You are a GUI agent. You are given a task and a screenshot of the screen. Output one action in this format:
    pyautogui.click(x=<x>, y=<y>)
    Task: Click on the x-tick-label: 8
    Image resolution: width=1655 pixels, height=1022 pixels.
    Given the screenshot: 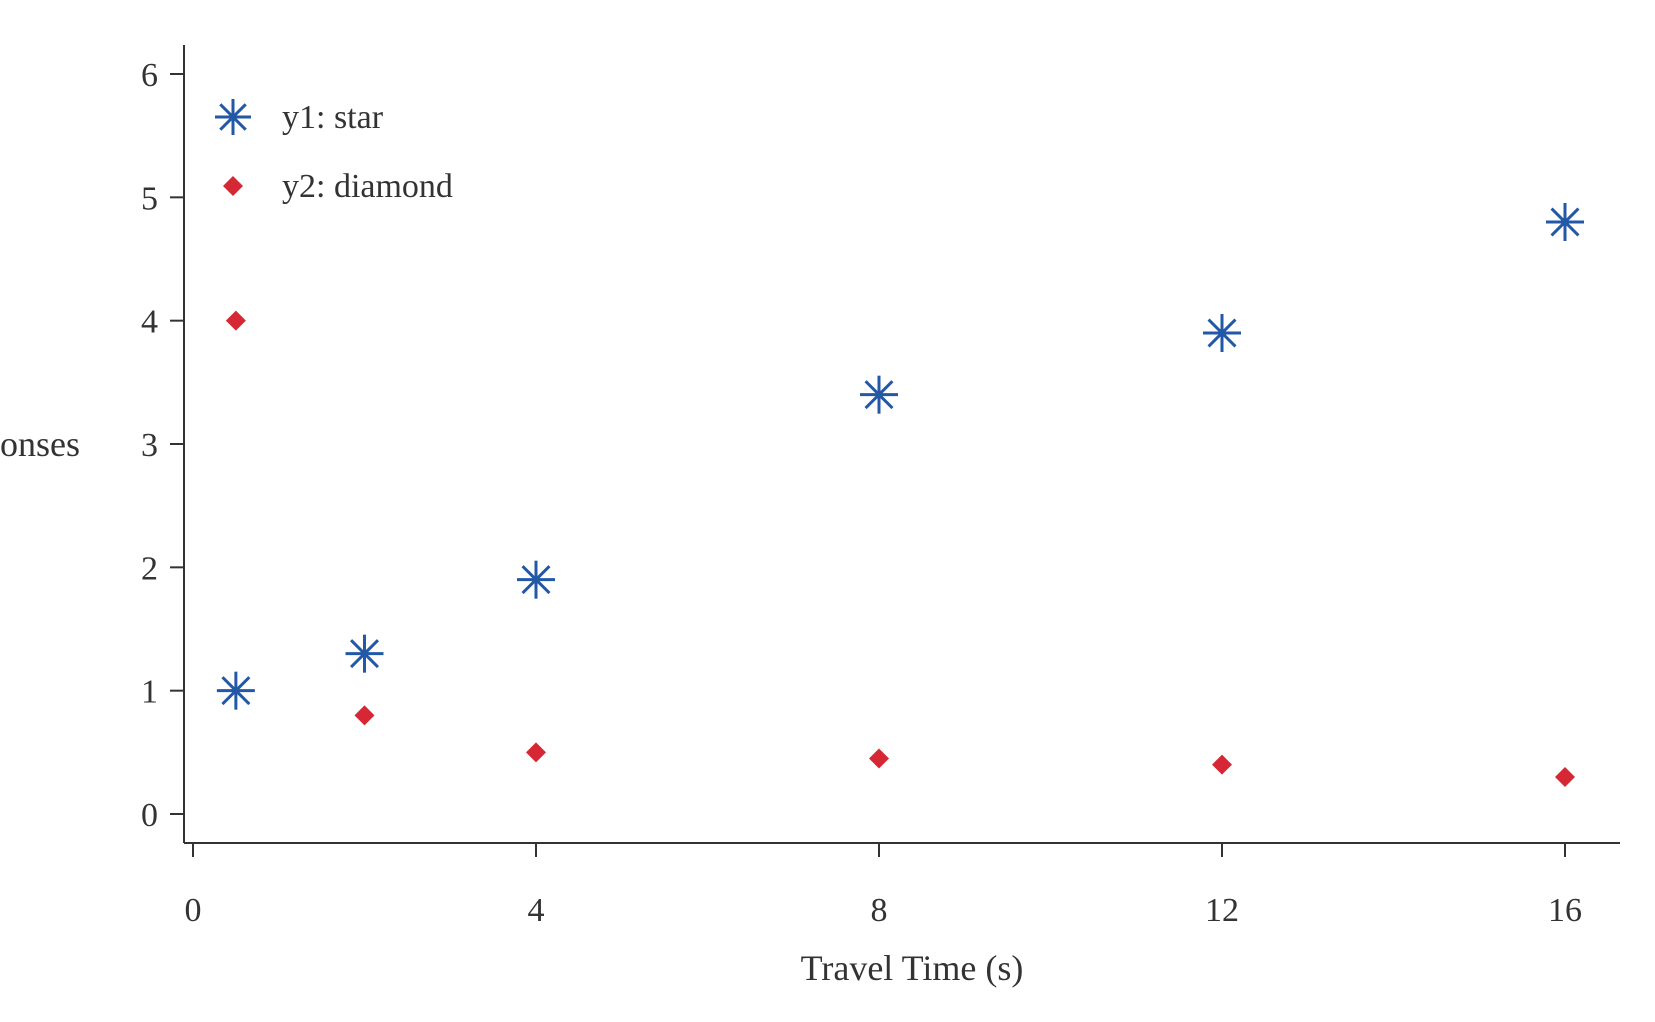 What is the action you would take?
    pyautogui.click(x=879, y=910)
    